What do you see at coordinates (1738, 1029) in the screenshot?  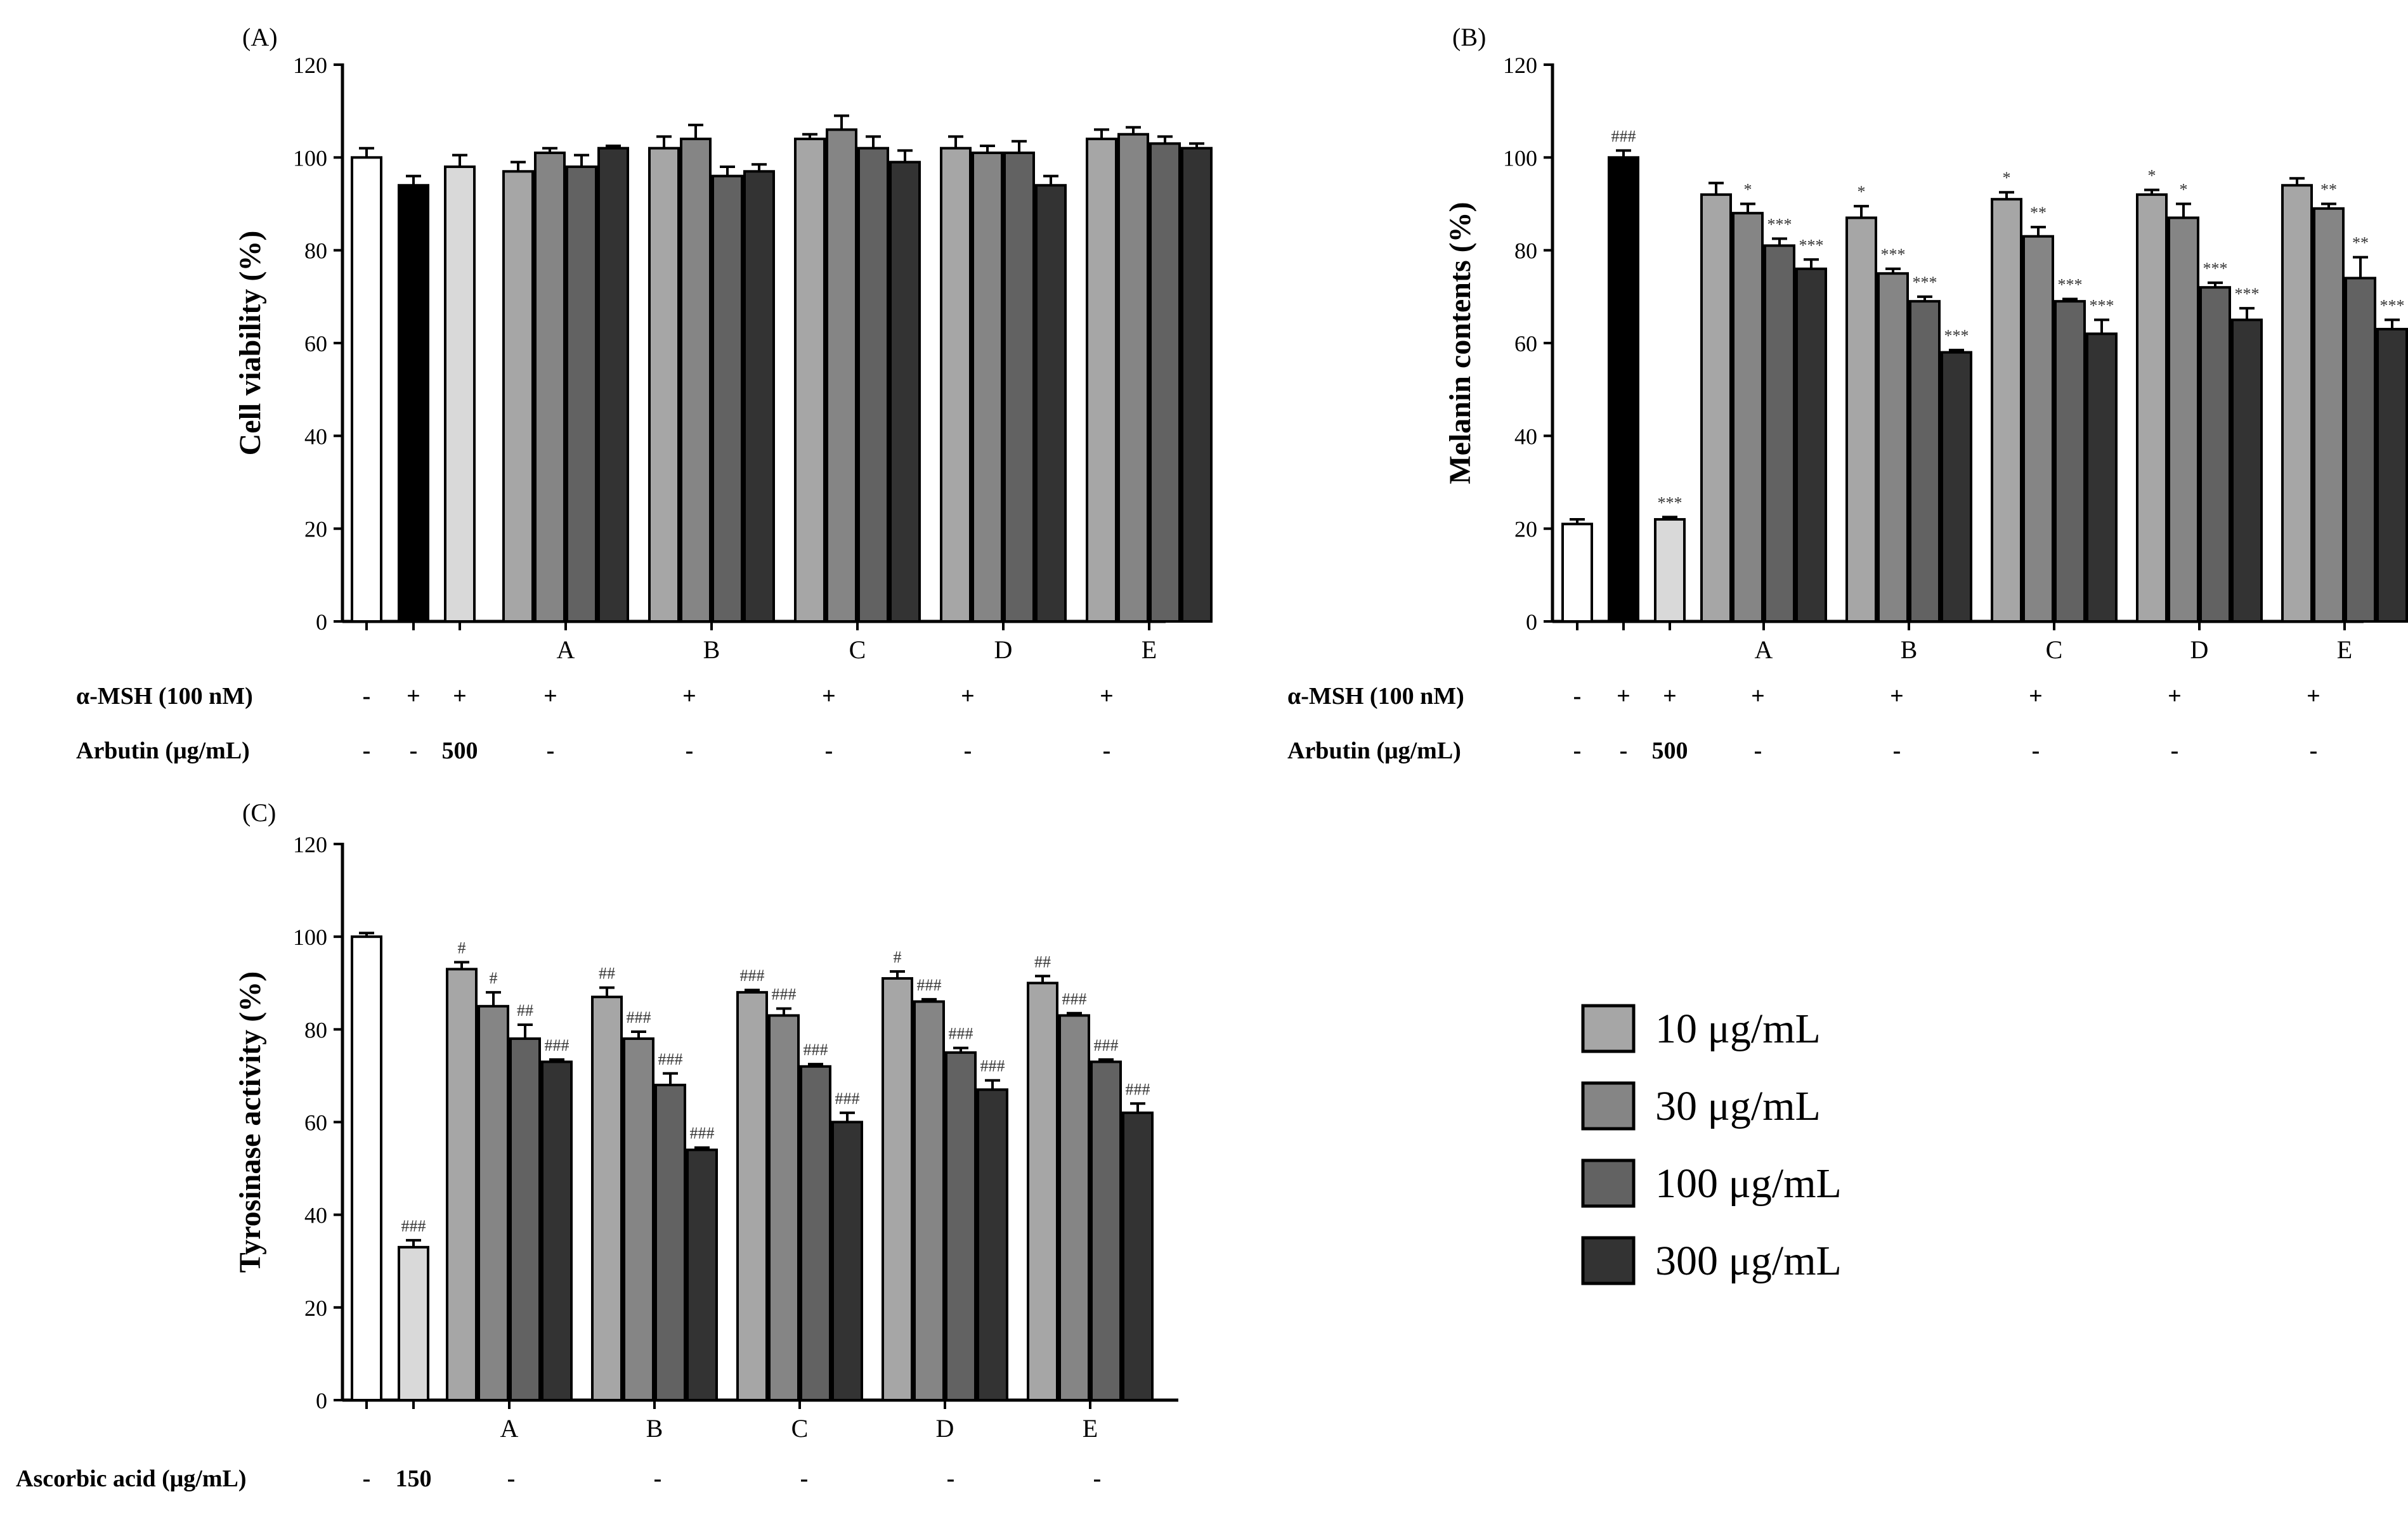 I see `legend-label: 10 μg/mL` at bounding box center [1738, 1029].